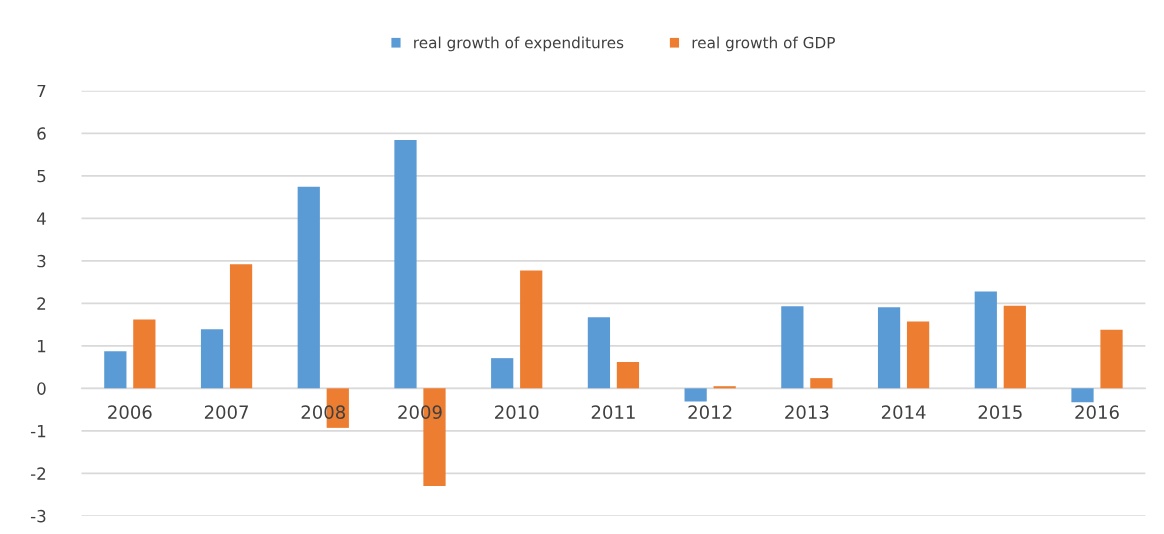 The height and width of the screenshot is (534, 1164). What do you see at coordinates (226, 412) in the screenshot?
I see `x-tick-label: 2007` at bounding box center [226, 412].